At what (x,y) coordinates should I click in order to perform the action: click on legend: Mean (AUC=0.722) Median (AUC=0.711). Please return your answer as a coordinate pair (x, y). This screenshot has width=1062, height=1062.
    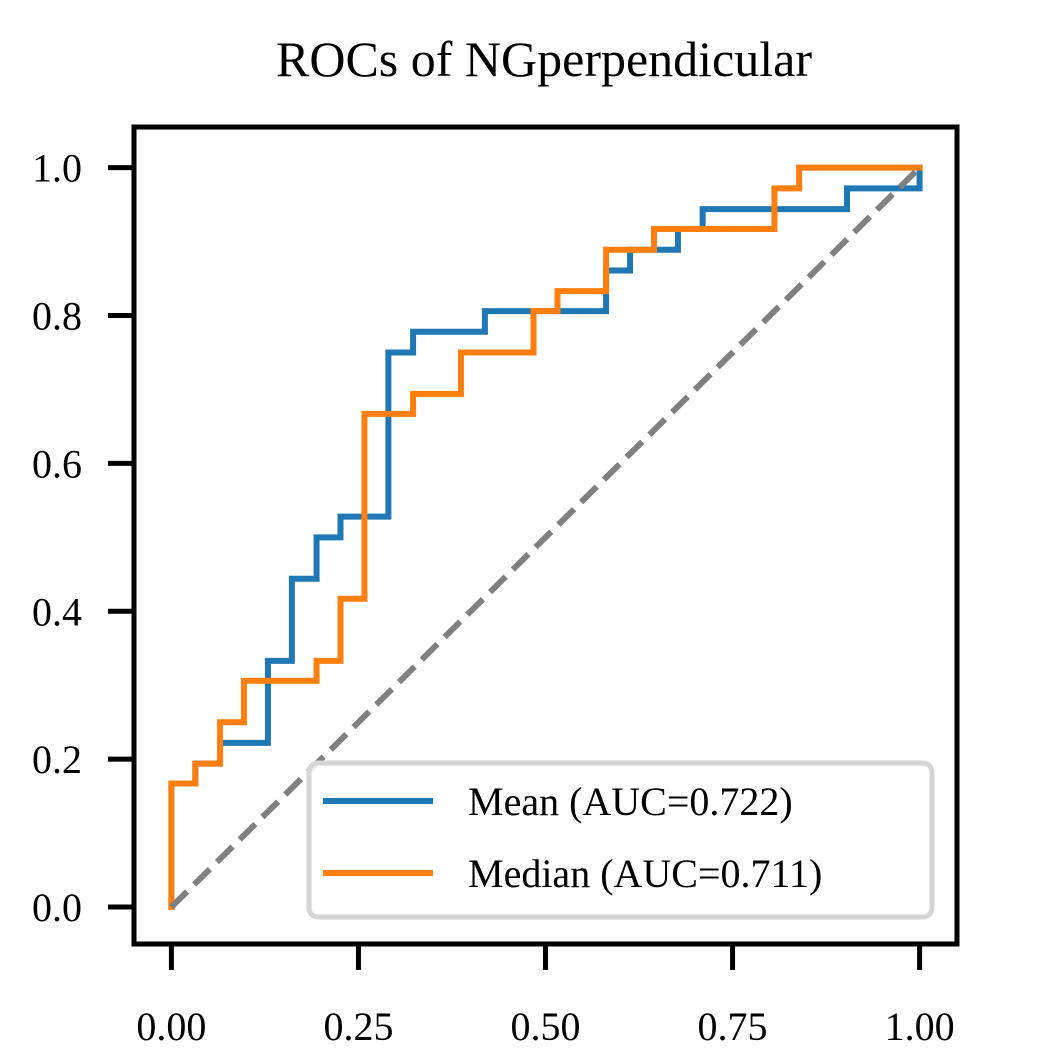
    Looking at the image, I should click on (620, 840).